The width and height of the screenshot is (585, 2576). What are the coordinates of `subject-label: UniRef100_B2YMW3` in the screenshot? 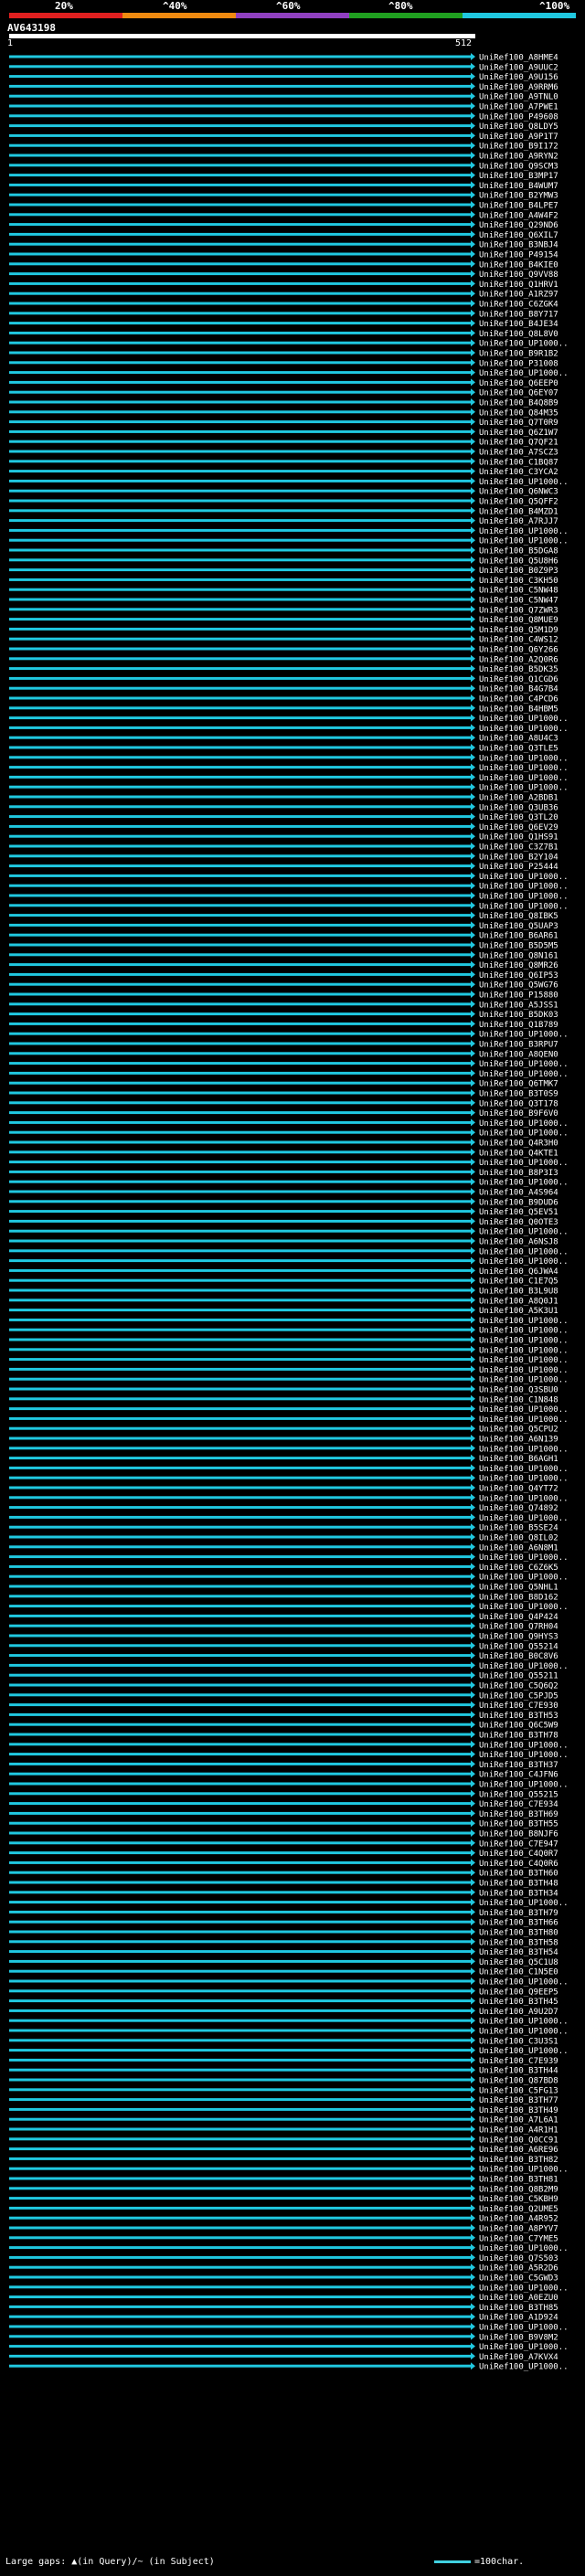 It's located at (518, 196).